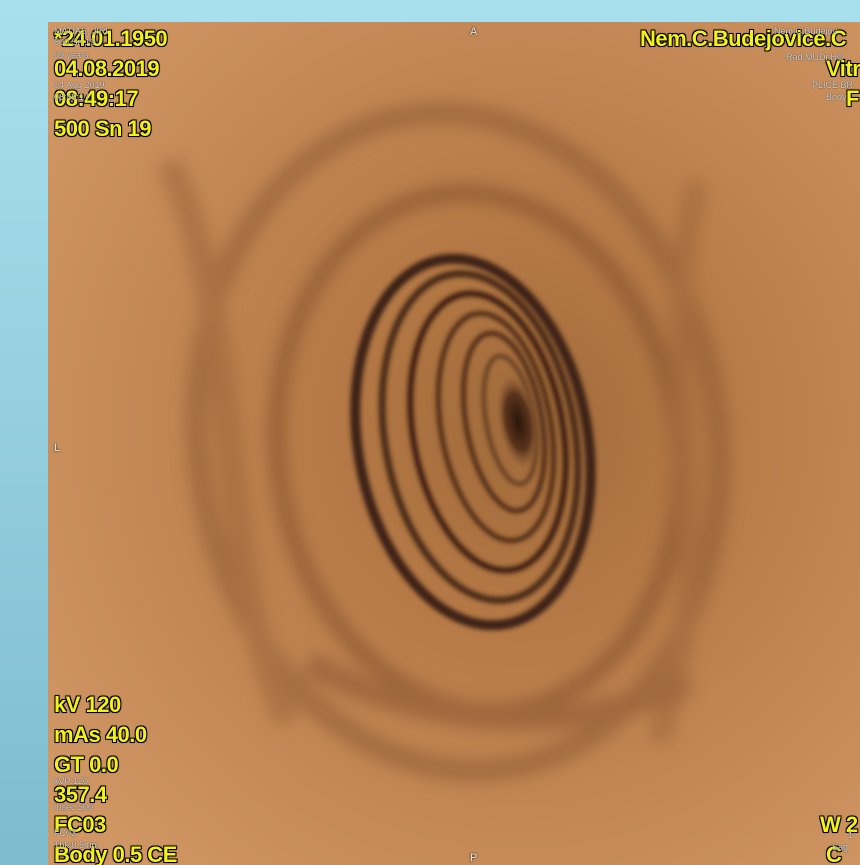 This screenshot has height=865, width=860. What do you see at coordinates (111, 38) in the screenshot?
I see `patient-birth-date: *24.01.1950` at bounding box center [111, 38].